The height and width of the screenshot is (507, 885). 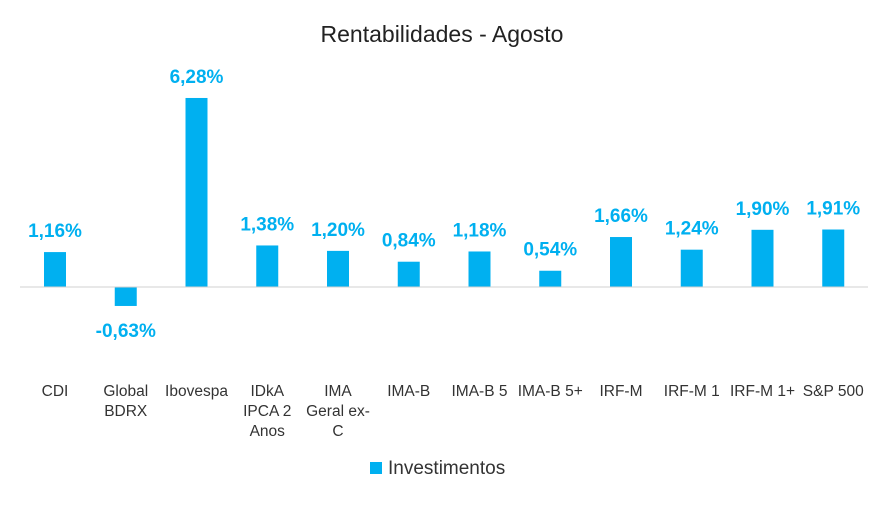 What do you see at coordinates (409, 241) in the screenshot?
I see `data-label: 0,84%` at bounding box center [409, 241].